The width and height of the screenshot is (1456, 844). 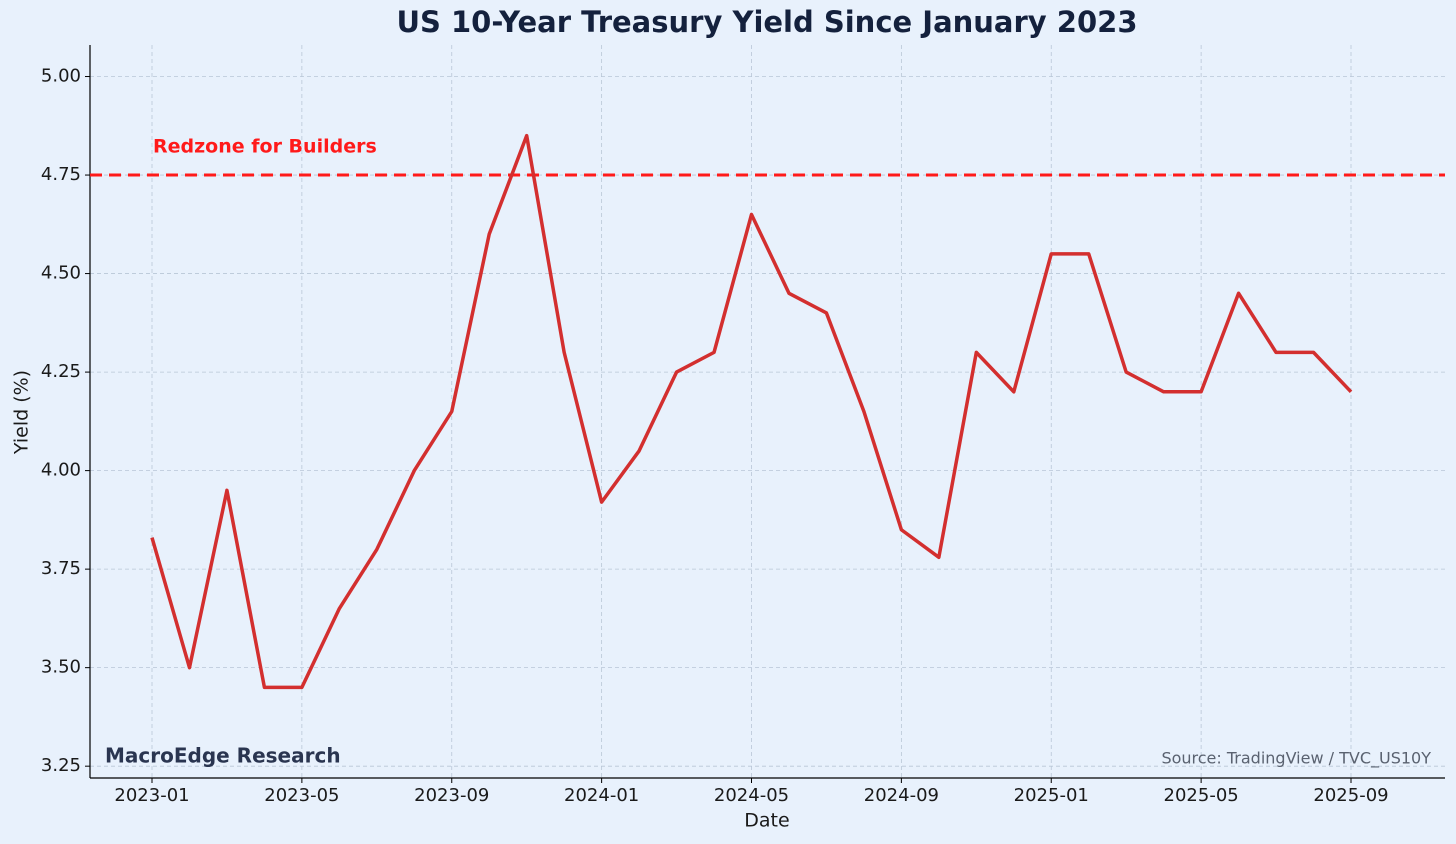 What do you see at coordinates (61, 76) in the screenshot?
I see `y-tick-label: 5.00` at bounding box center [61, 76].